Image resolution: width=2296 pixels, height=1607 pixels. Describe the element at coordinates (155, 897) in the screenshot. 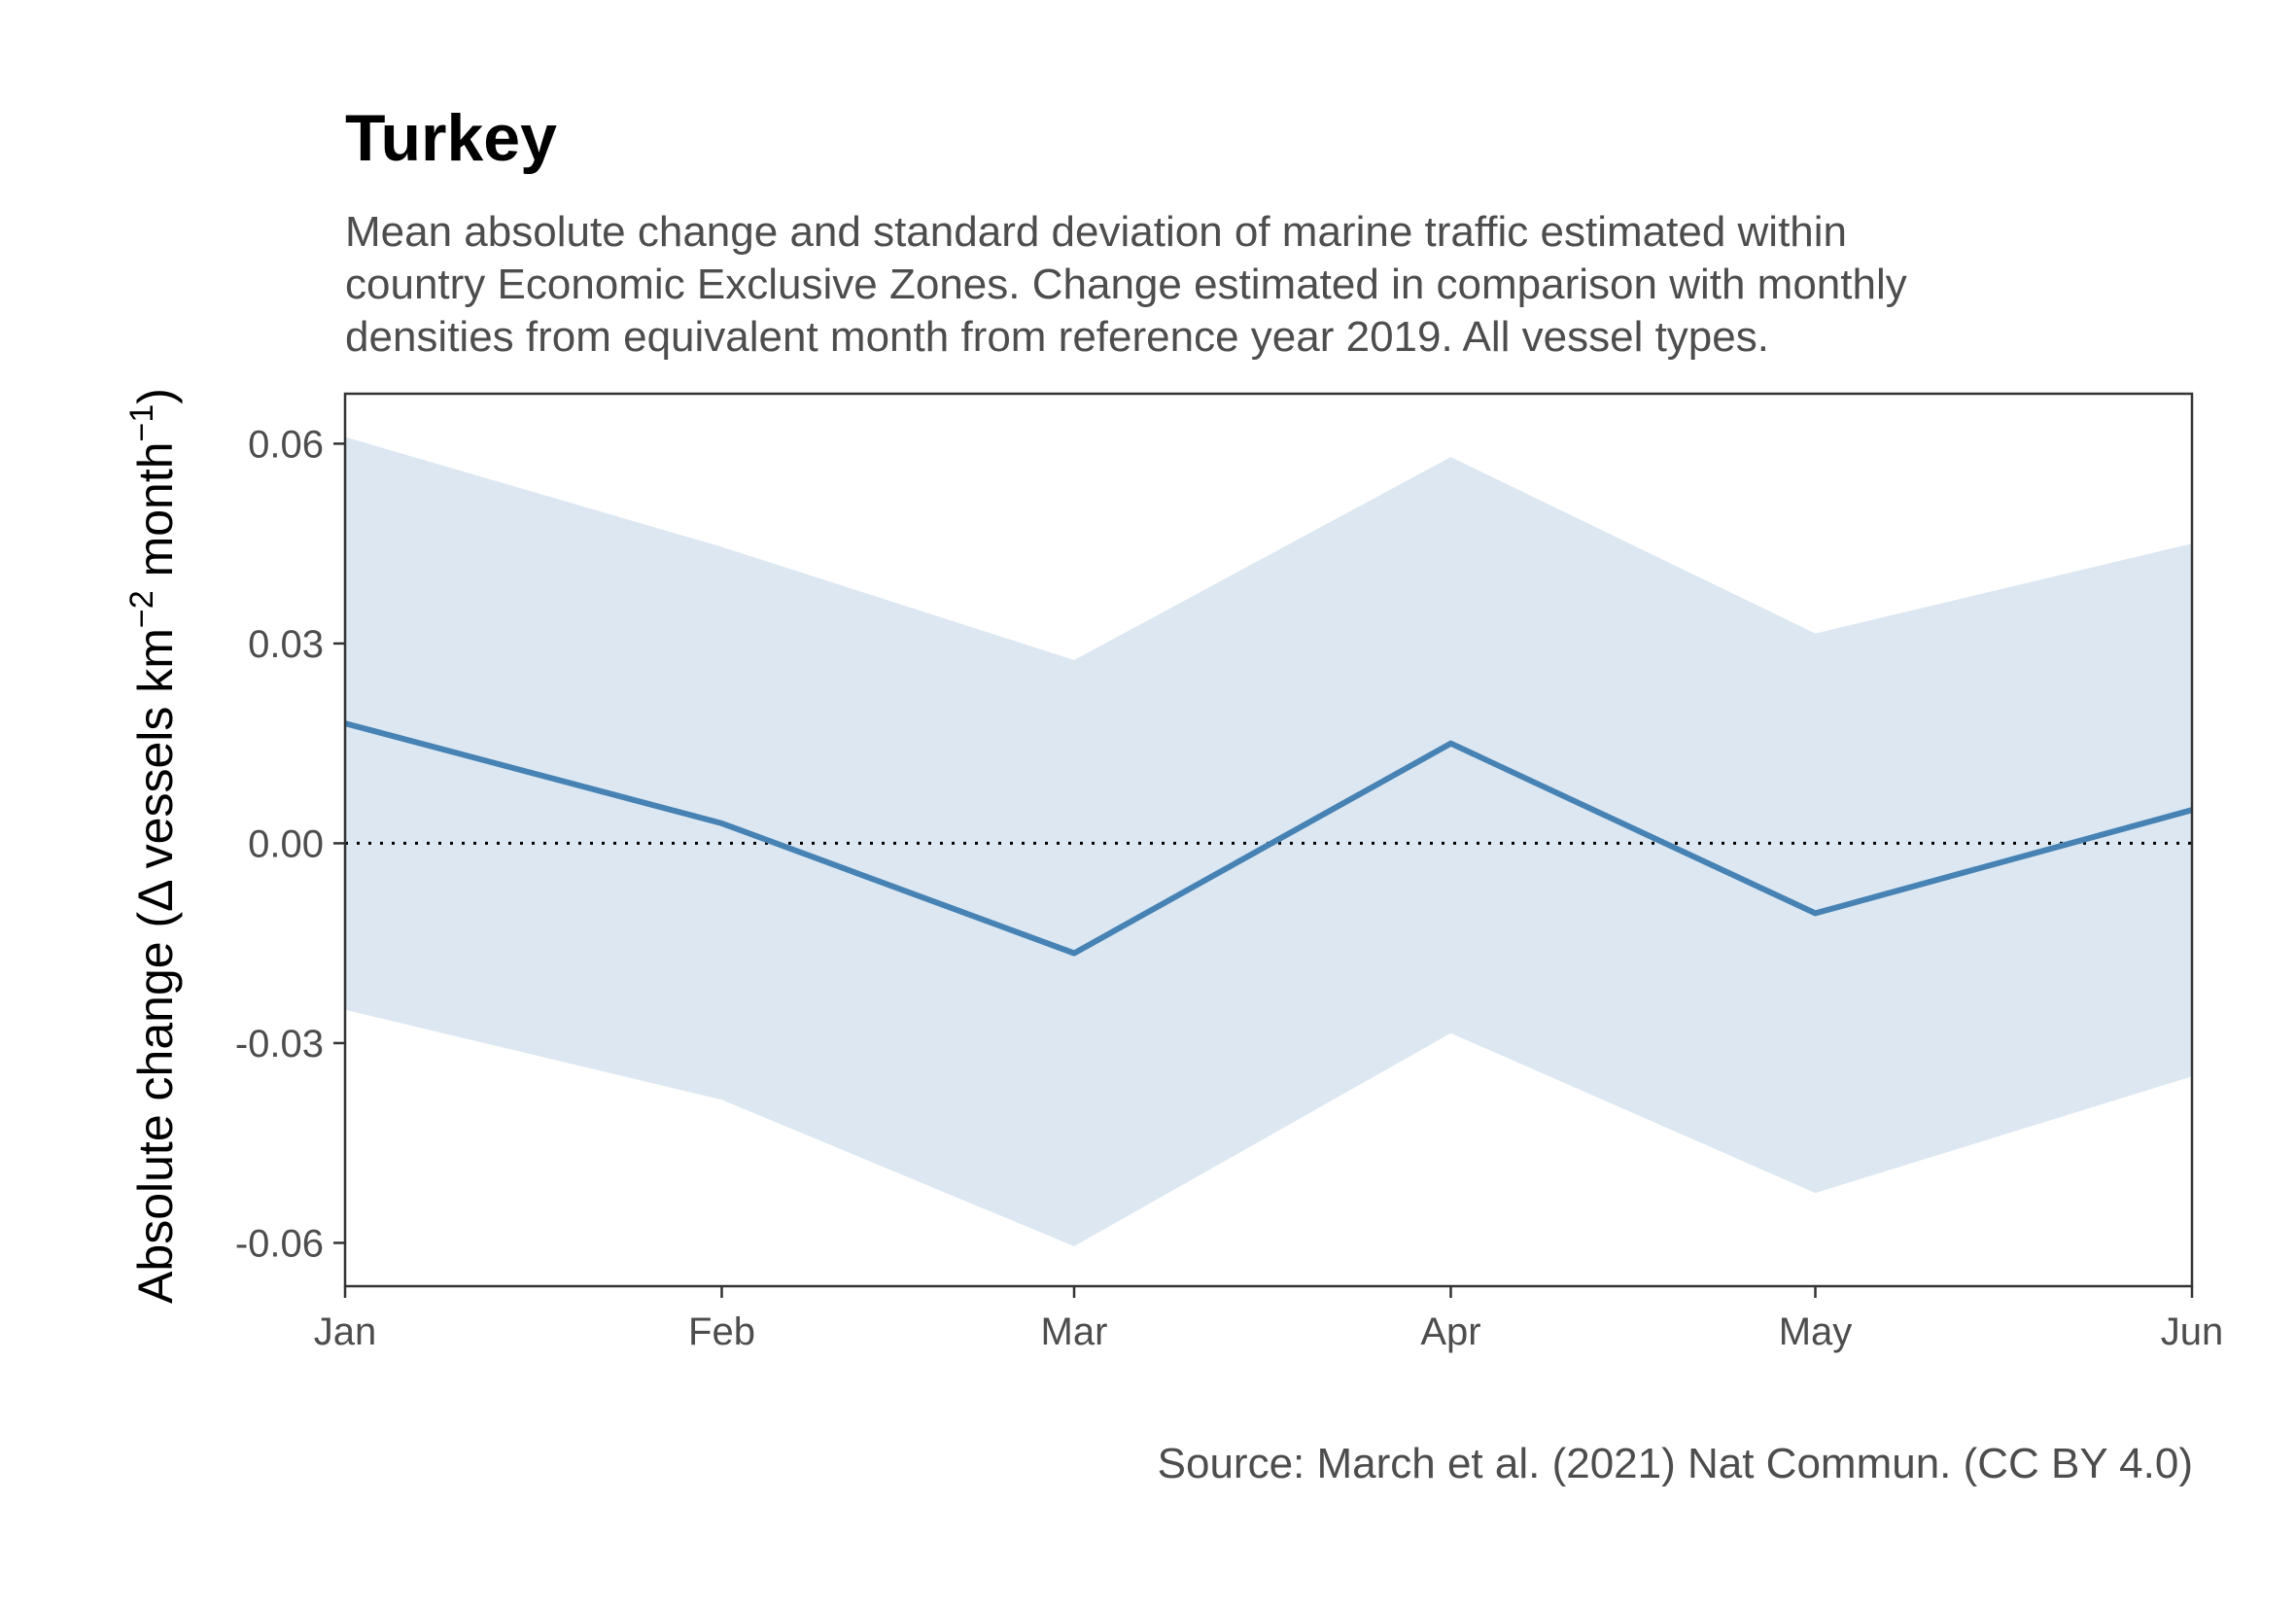

I see `y-axis-title-delta: Δ` at that location.